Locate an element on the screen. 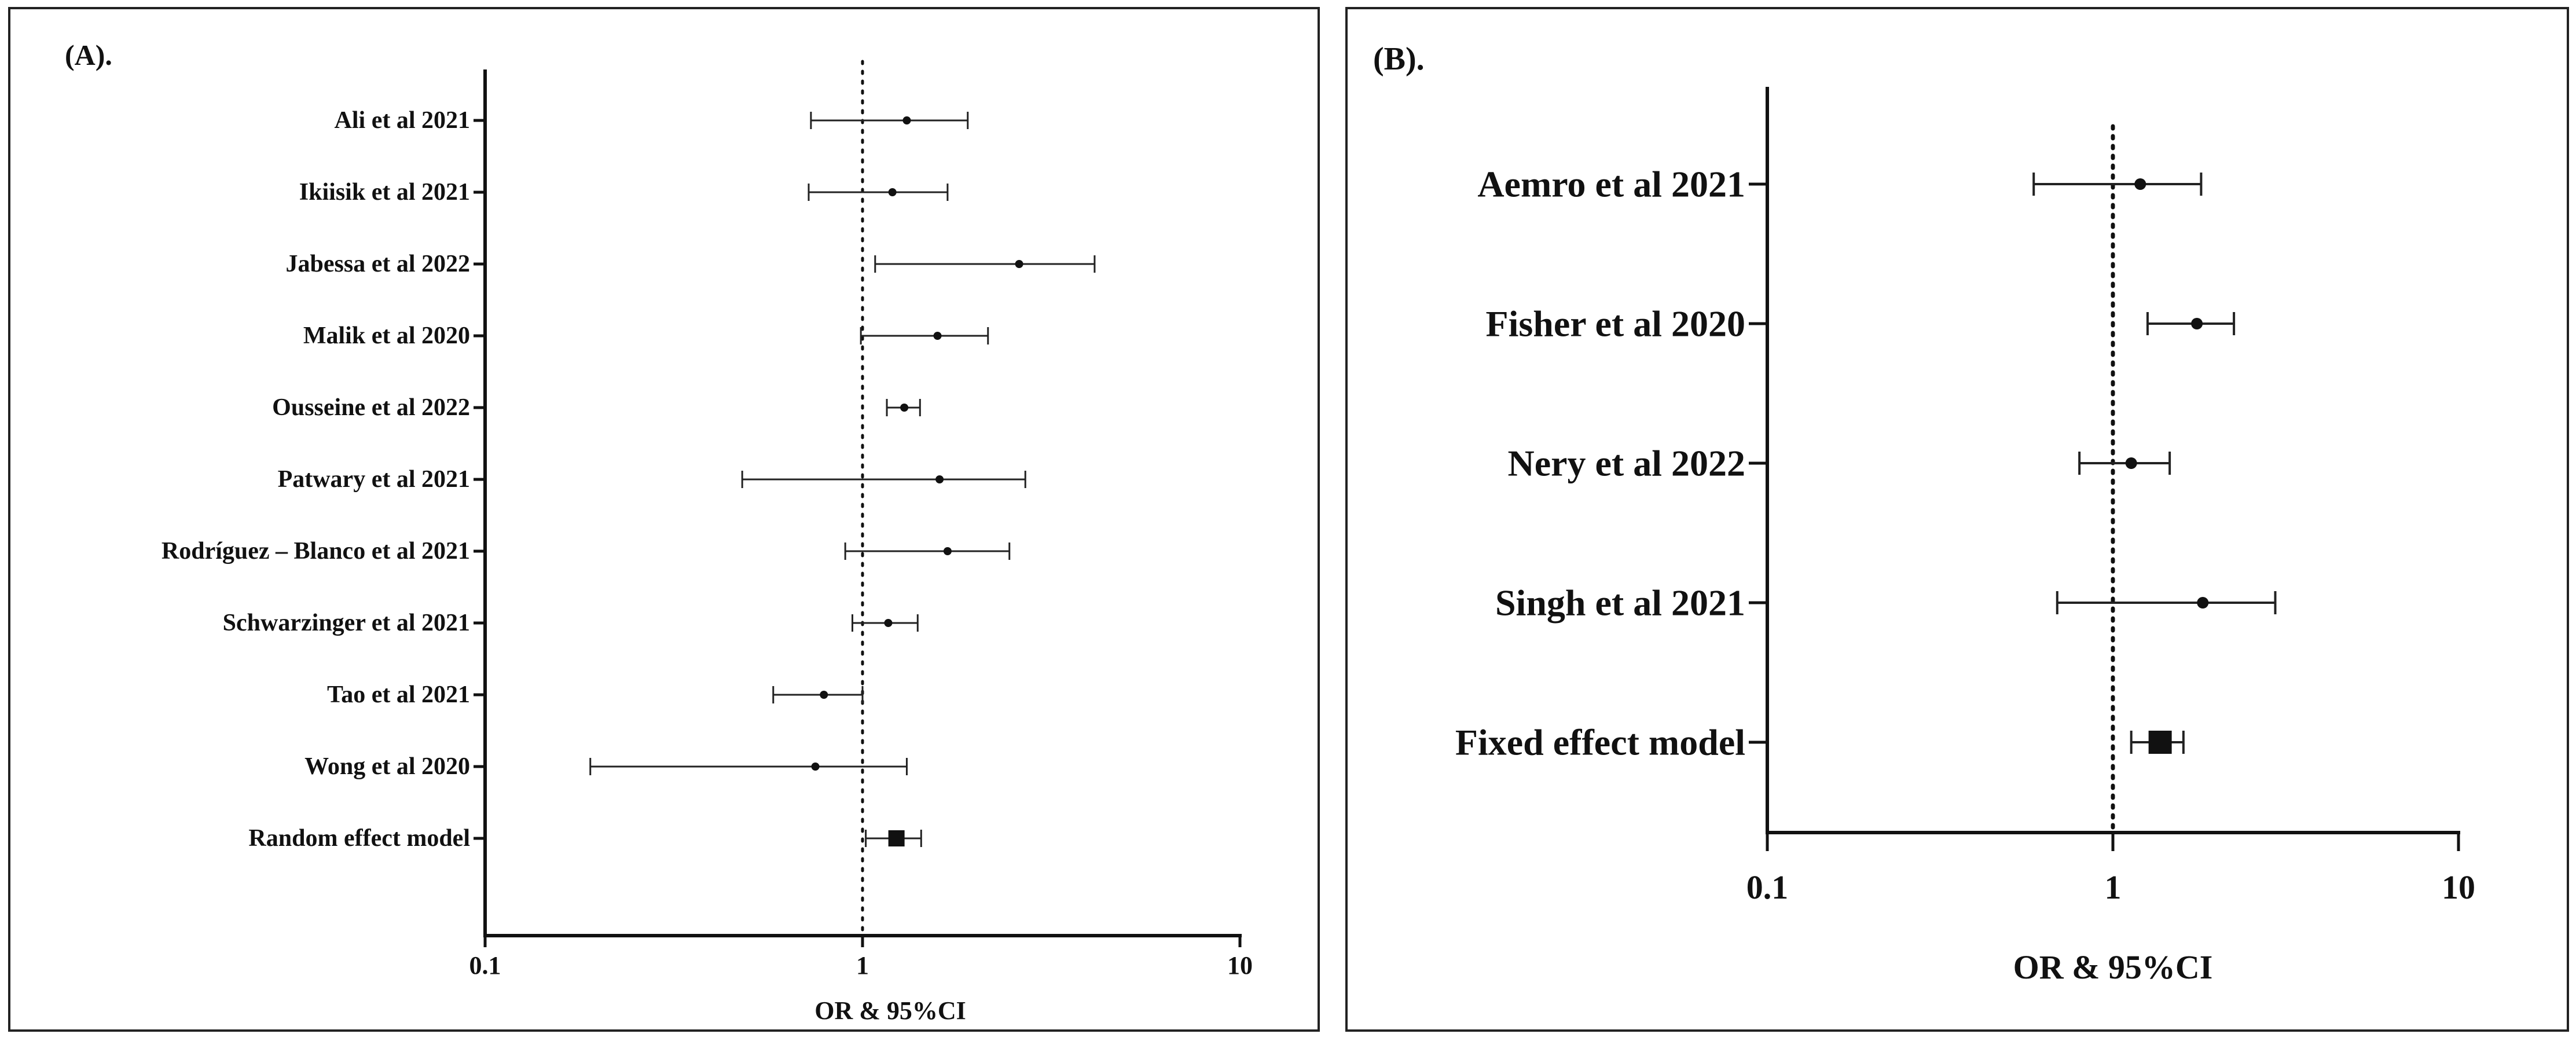 This screenshot has height=1041, width=2576. panel-a-study-label: Tao et al 2021 is located at coordinates (398, 694).